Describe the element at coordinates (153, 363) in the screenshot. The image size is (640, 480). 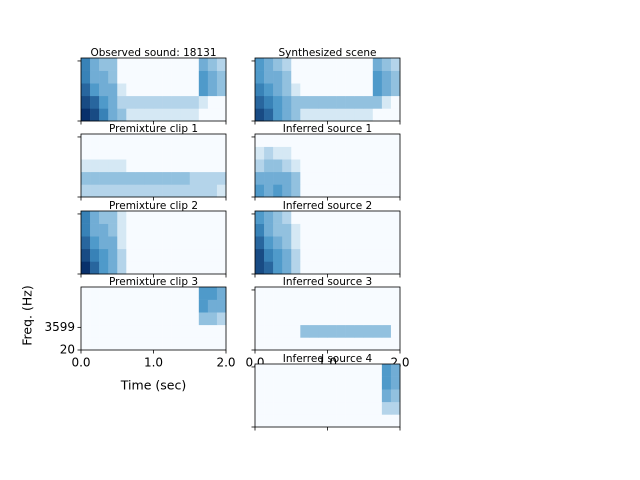
I see `x-tick-label: 1.0` at that location.